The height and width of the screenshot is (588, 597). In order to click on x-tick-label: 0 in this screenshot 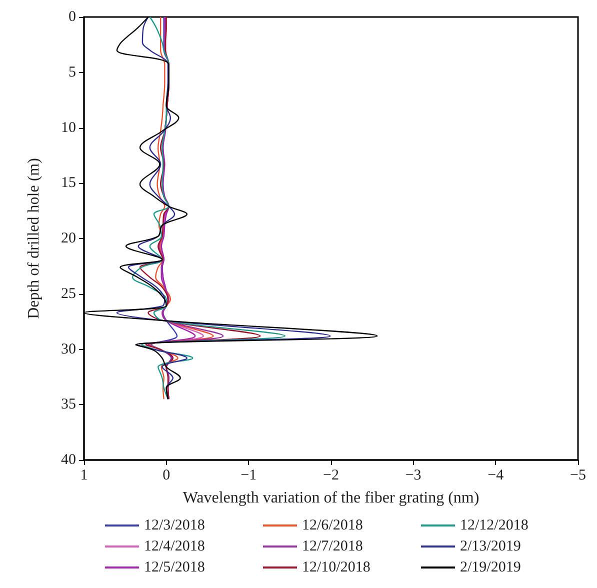, I will do `click(166, 476)`.